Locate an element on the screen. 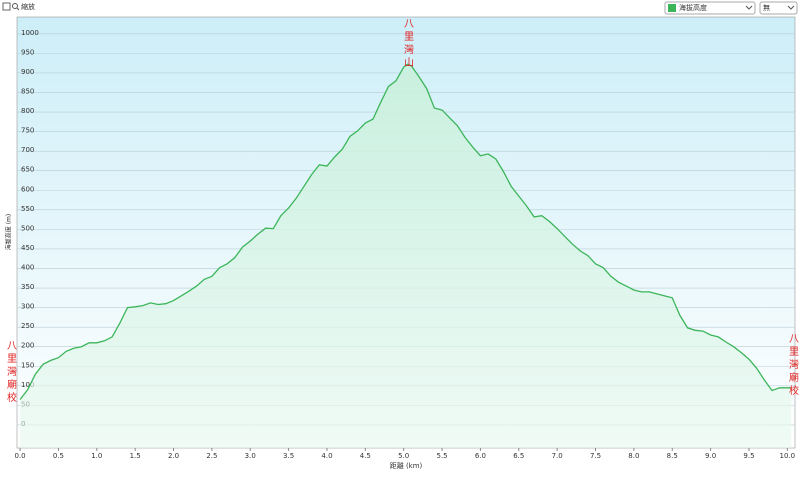 The image size is (800, 479). series-select is located at coordinates (710, 8).